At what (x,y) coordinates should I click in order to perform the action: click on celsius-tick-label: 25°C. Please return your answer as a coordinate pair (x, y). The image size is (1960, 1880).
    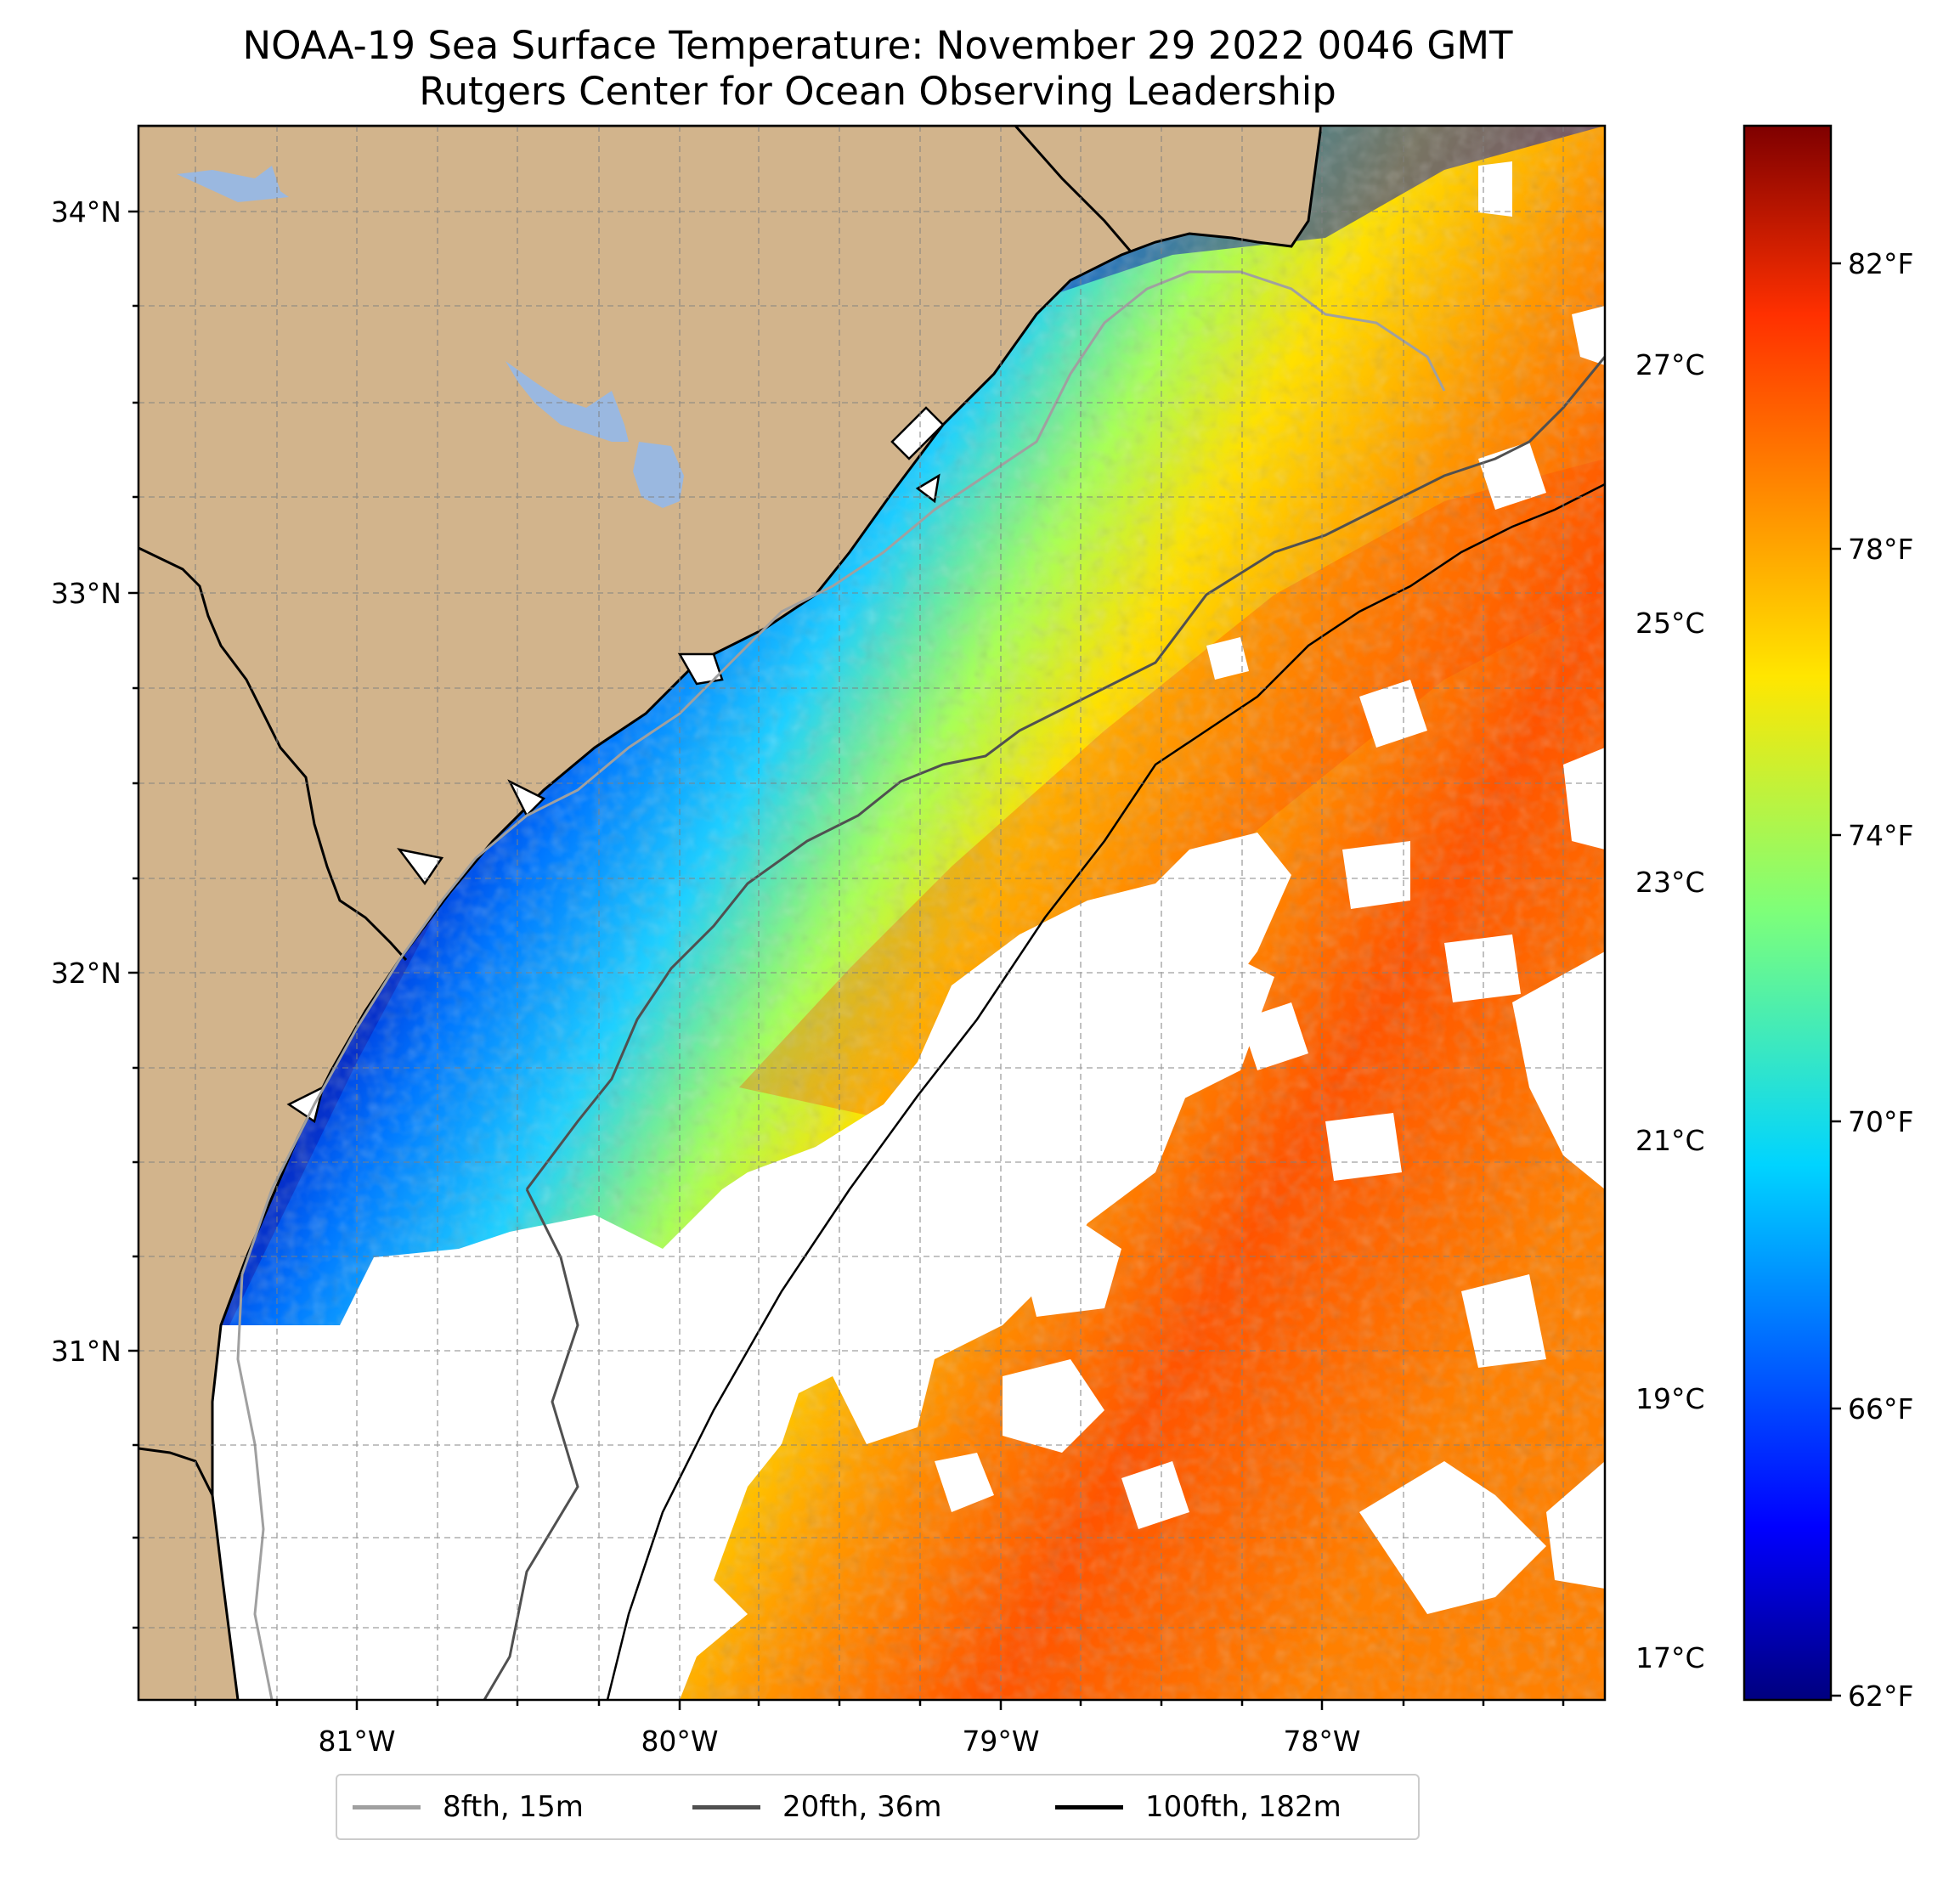
    Looking at the image, I should click on (1670, 623).